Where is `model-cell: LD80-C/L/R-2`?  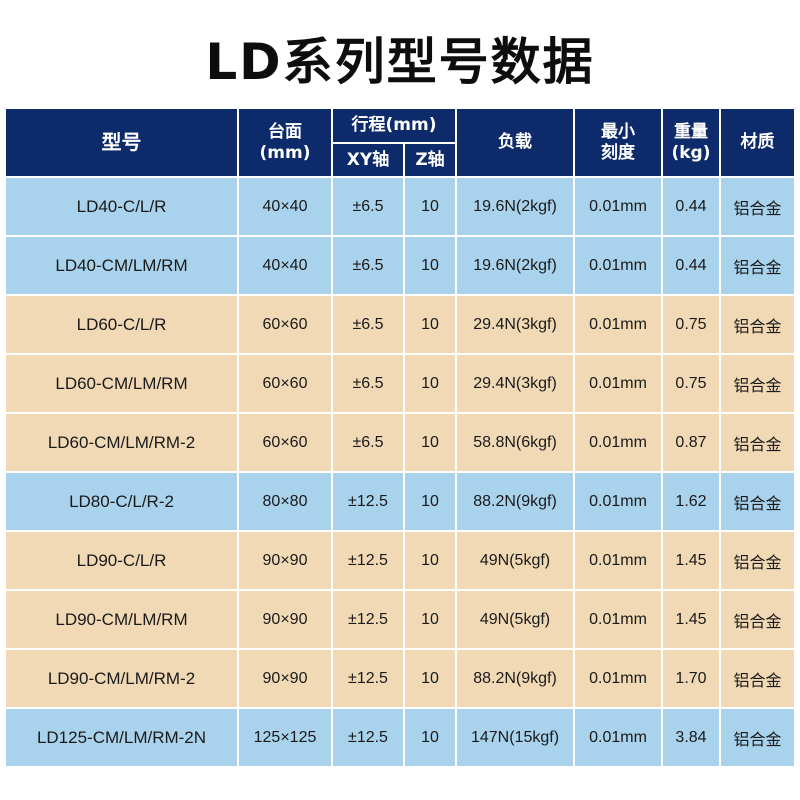 model-cell: LD80-C/L/R-2 is located at coordinates (122, 501).